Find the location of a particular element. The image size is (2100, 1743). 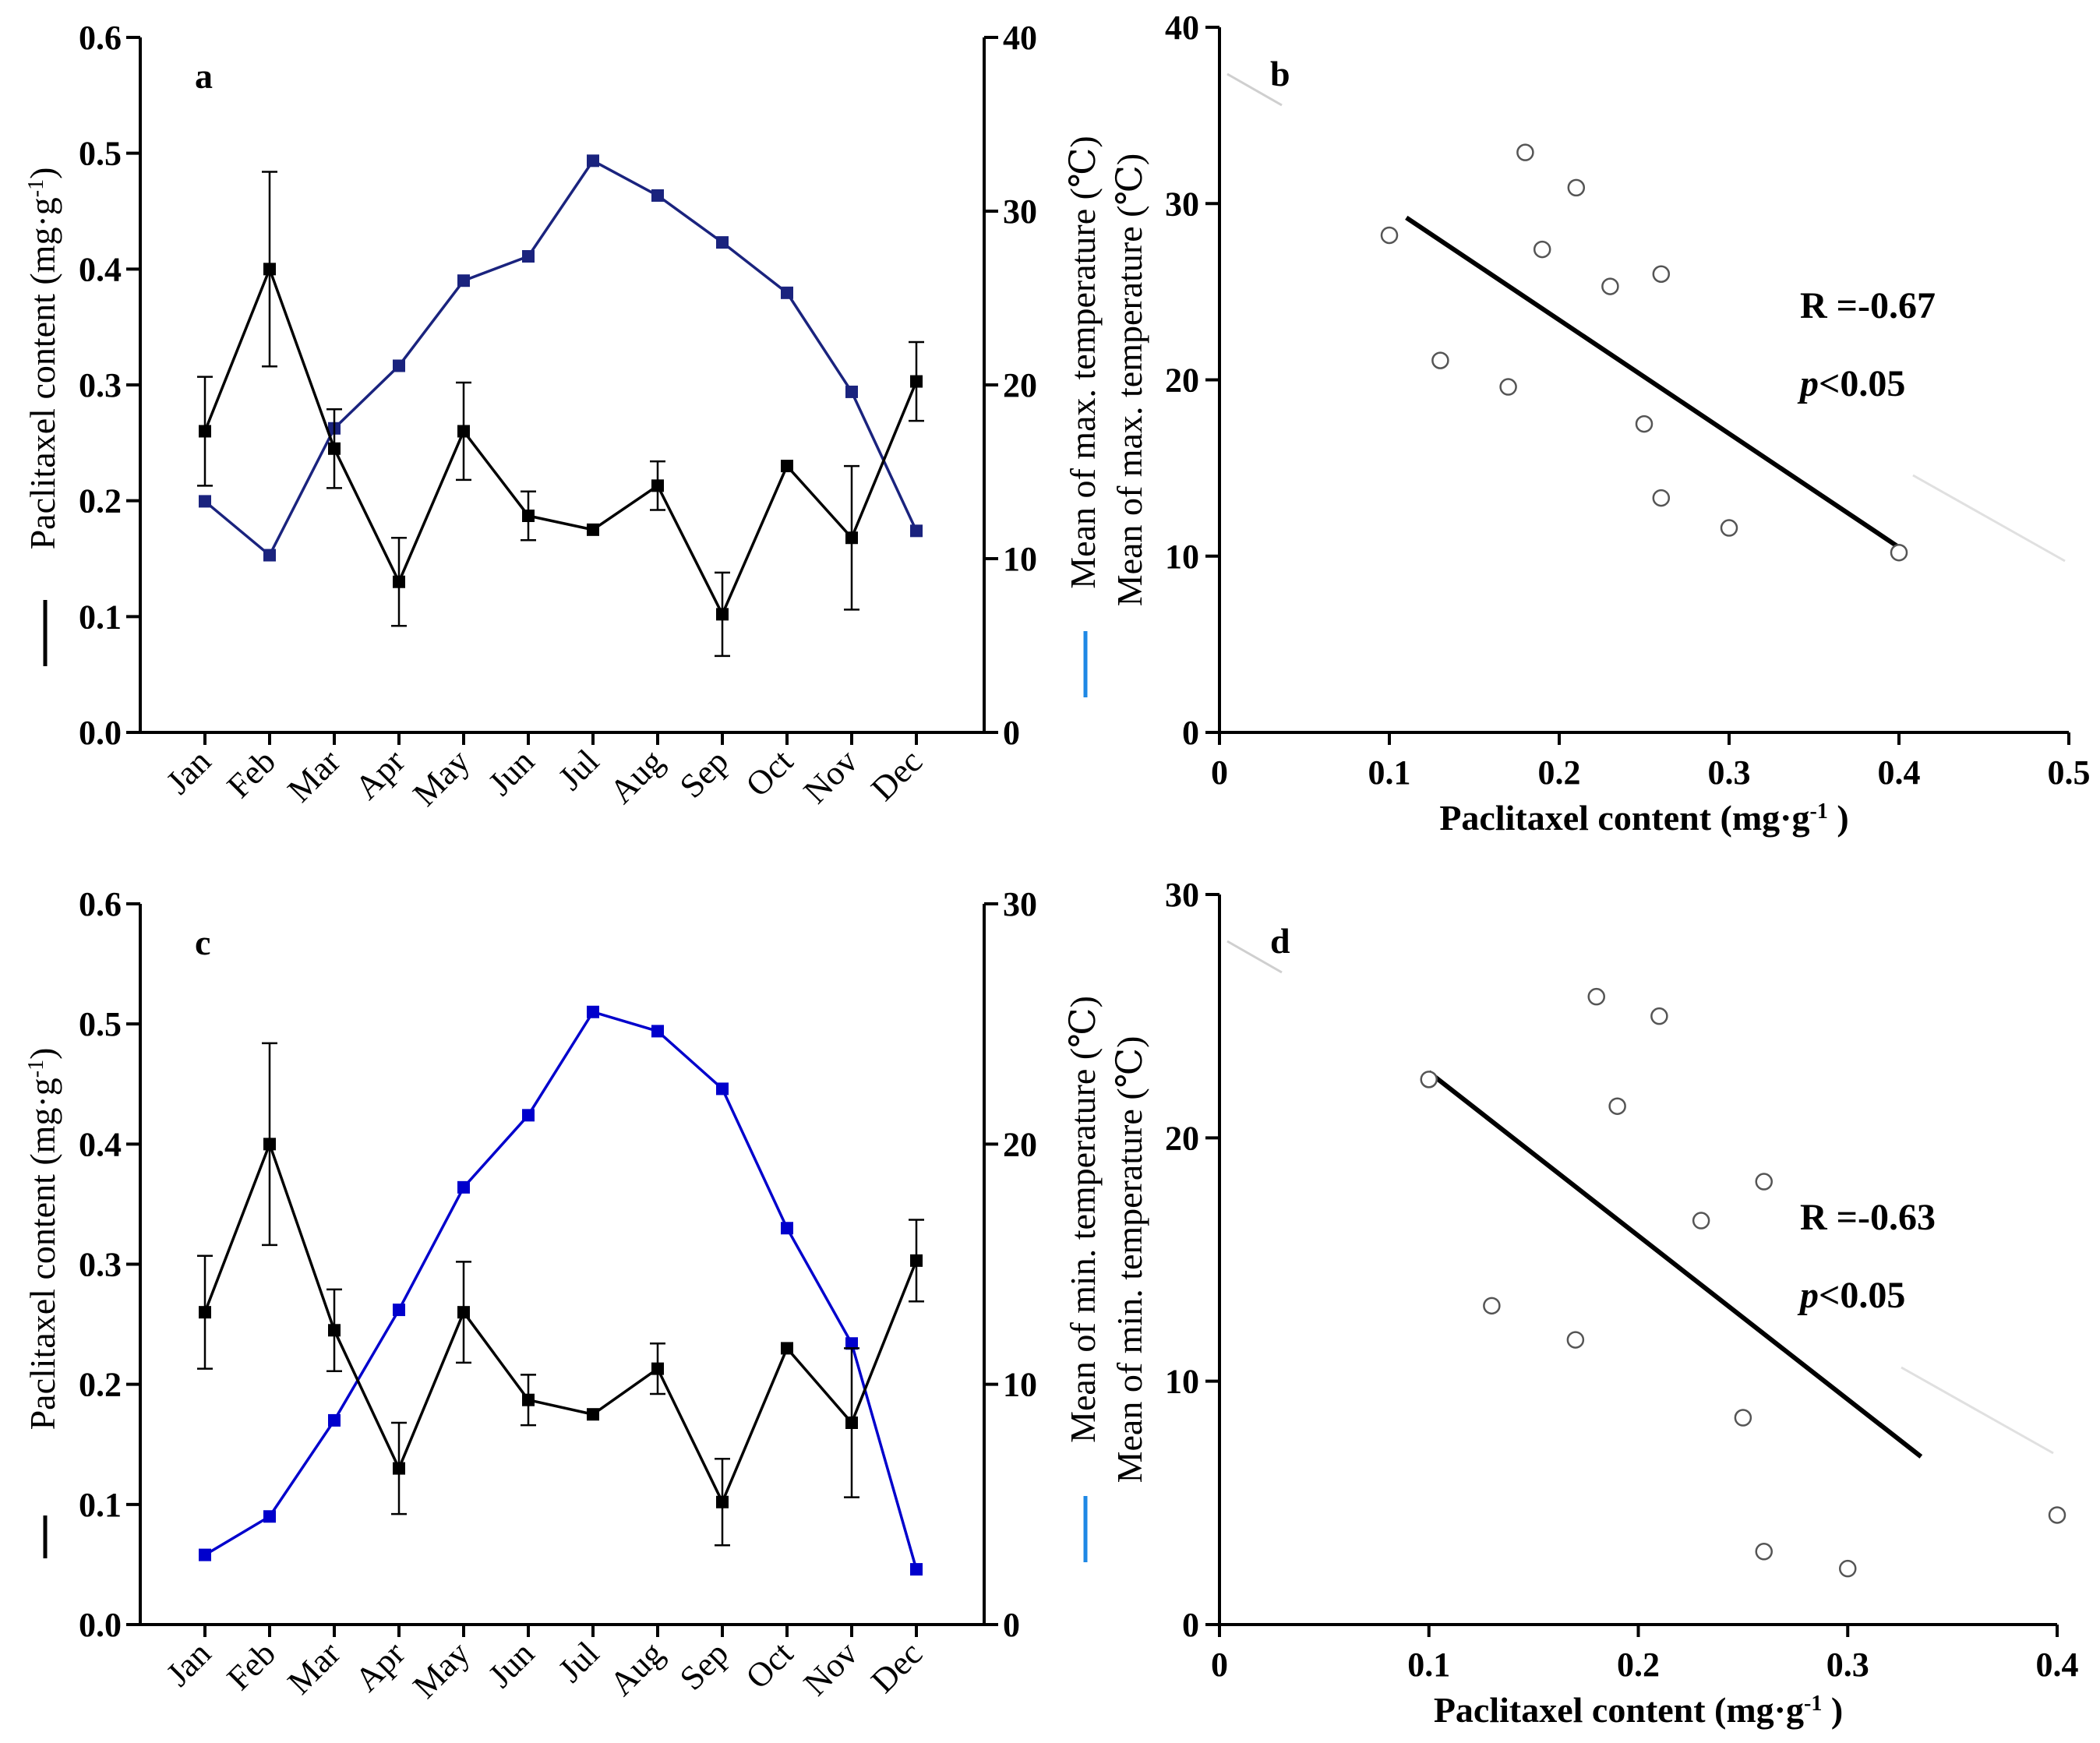

panel-label: d is located at coordinates (1280, 941).